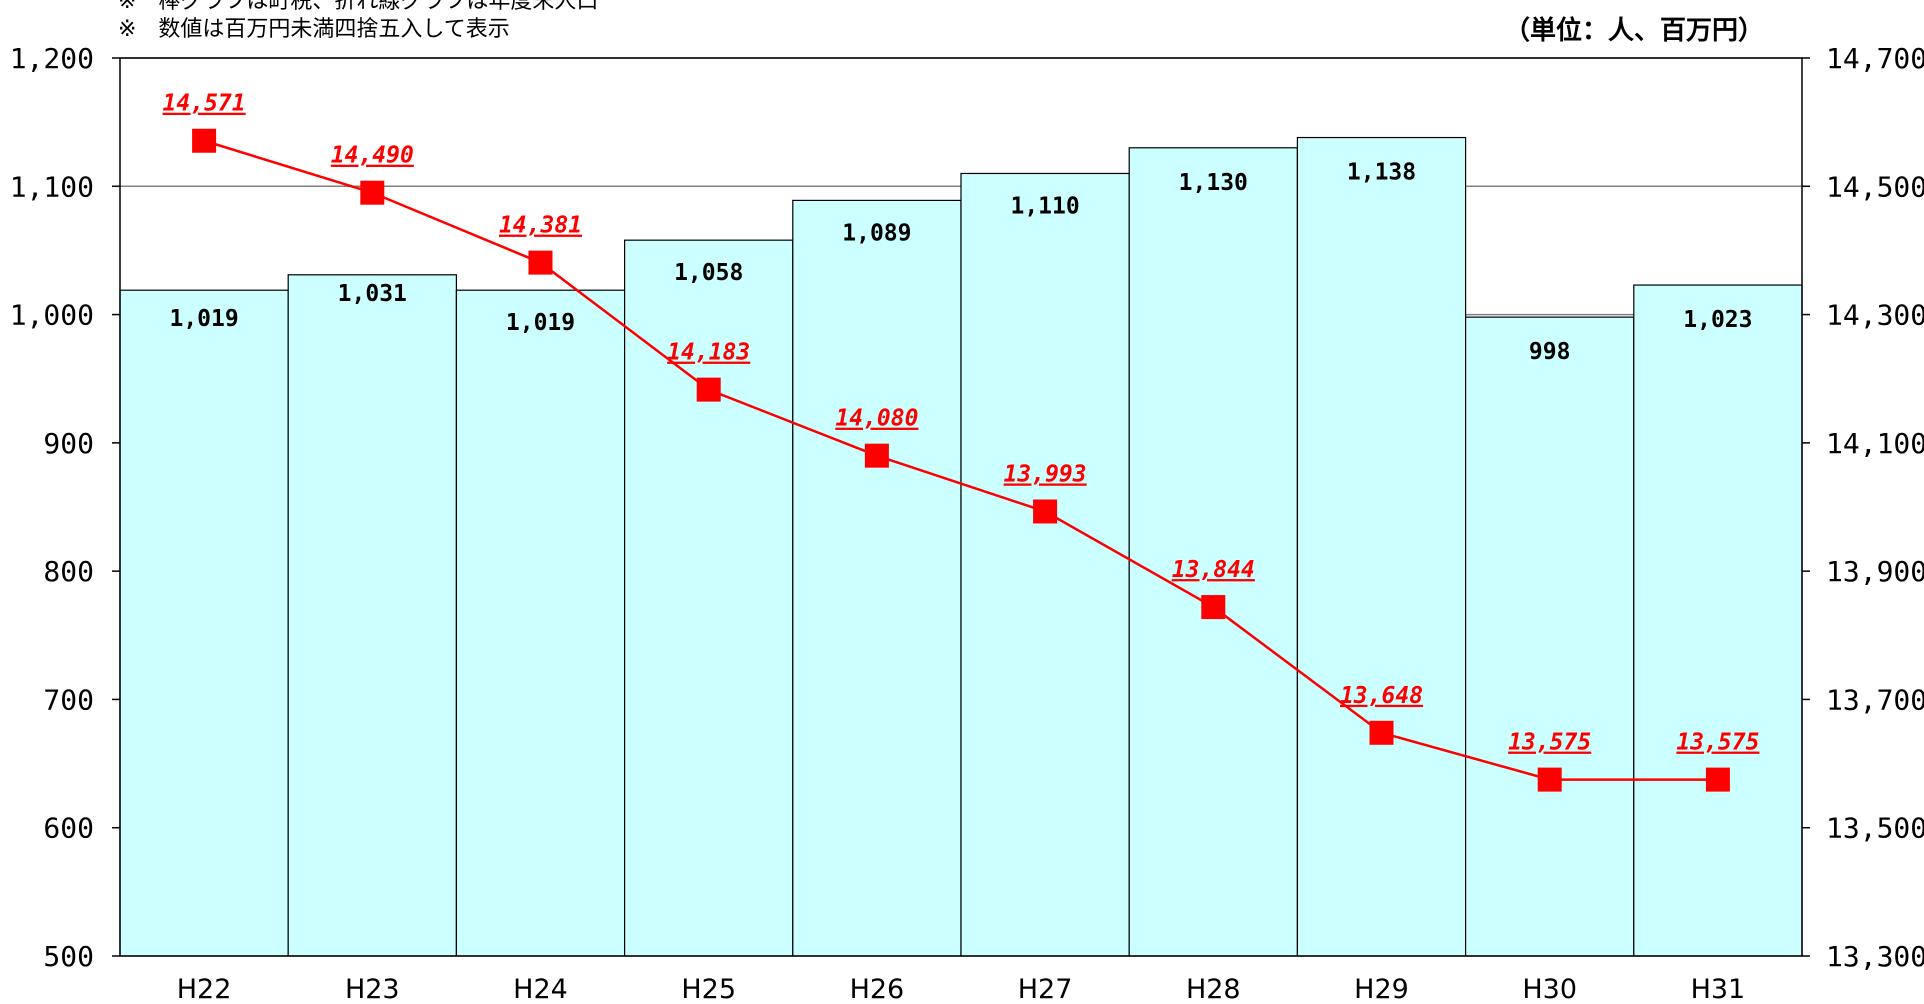 This screenshot has width=1924, height=1004. Describe the element at coordinates (68, 699) in the screenshot. I see `y-left-tick-label: 700` at that location.